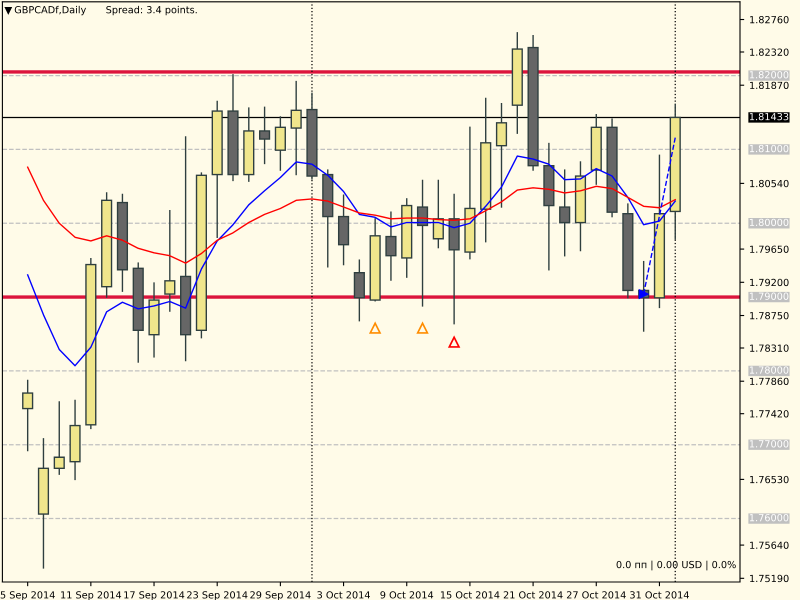 This screenshot has height=600, width=800. I want to click on y-tick-label: 1.80540, so click(769, 184).